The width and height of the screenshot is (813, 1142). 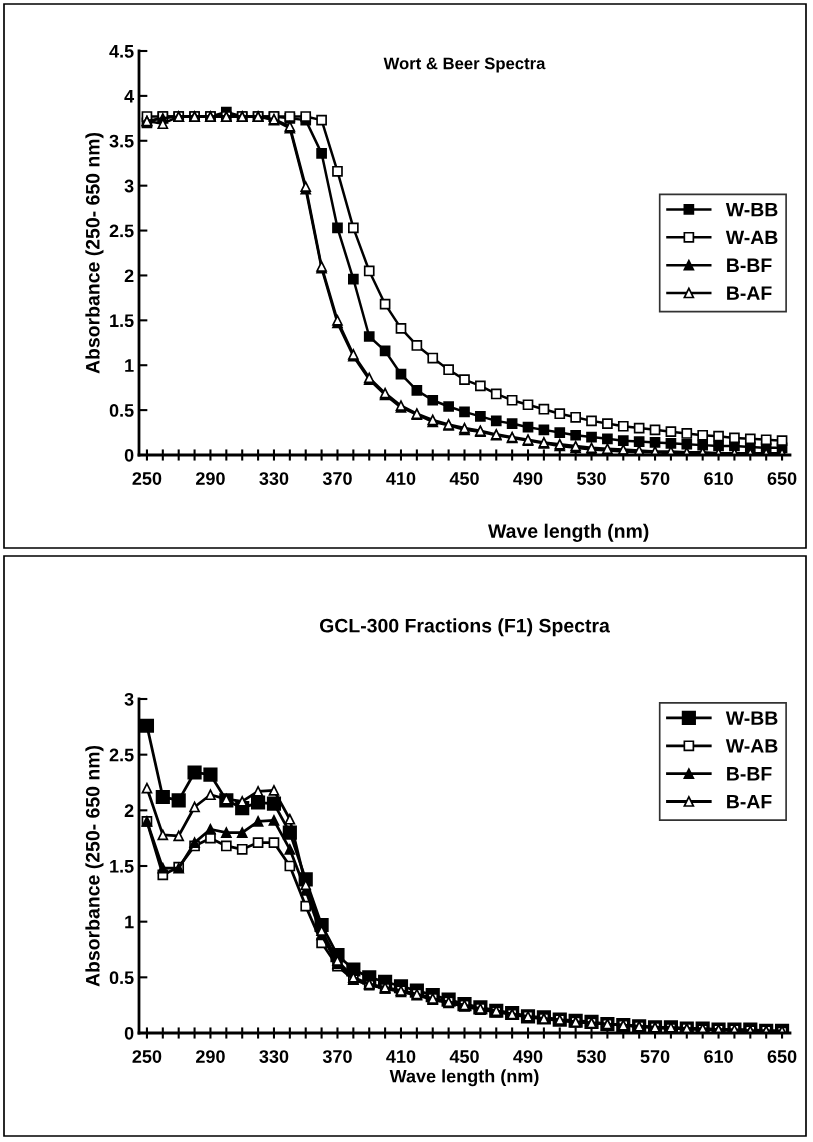 What do you see at coordinates (129, 96) in the screenshot?
I see `y-tick-label: 4` at bounding box center [129, 96].